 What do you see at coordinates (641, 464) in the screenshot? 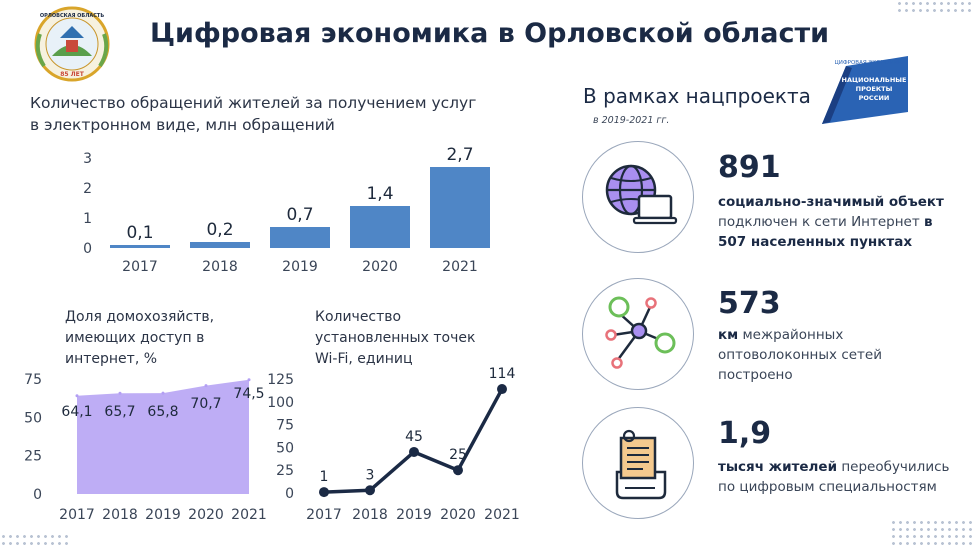
I see `document-icon` at bounding box center [641, 464].